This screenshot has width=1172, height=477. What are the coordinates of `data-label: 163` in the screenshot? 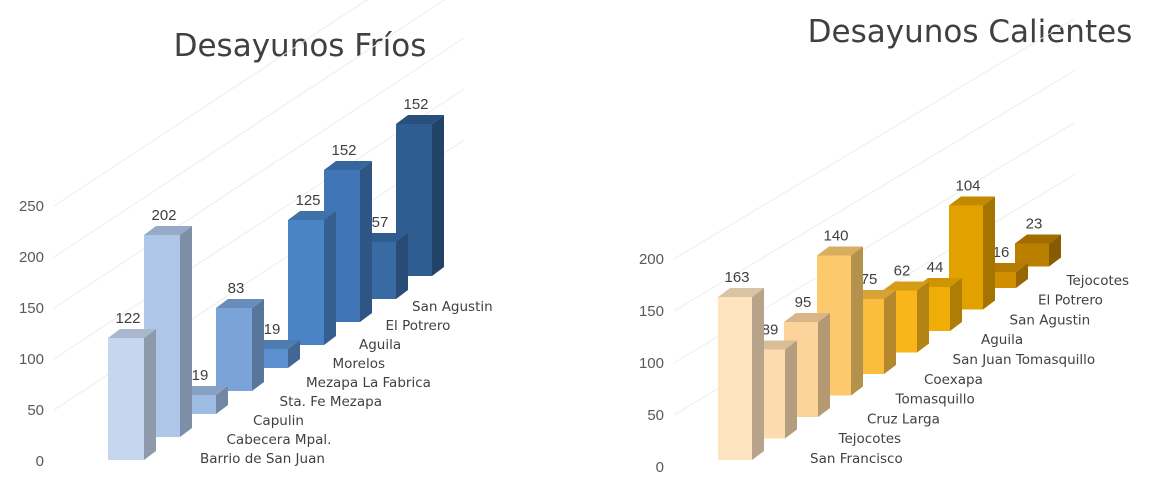 It's located at (736, 277).